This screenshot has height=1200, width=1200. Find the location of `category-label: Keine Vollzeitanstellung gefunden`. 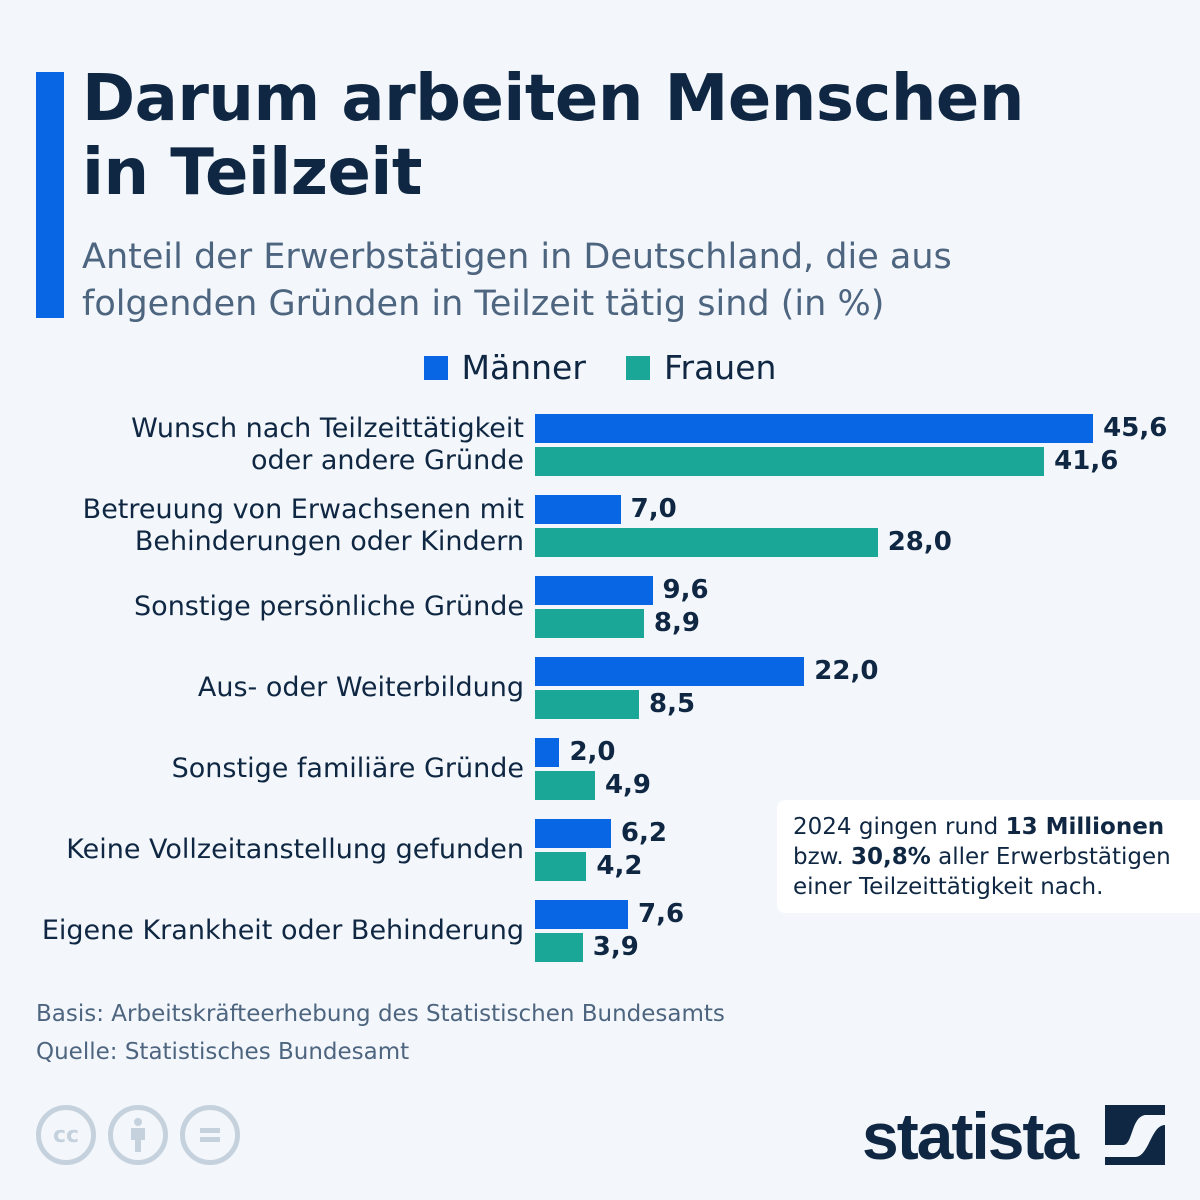

category-label: Keine Vollzeitanstellung gefunden is located at coordinates (295, 849).